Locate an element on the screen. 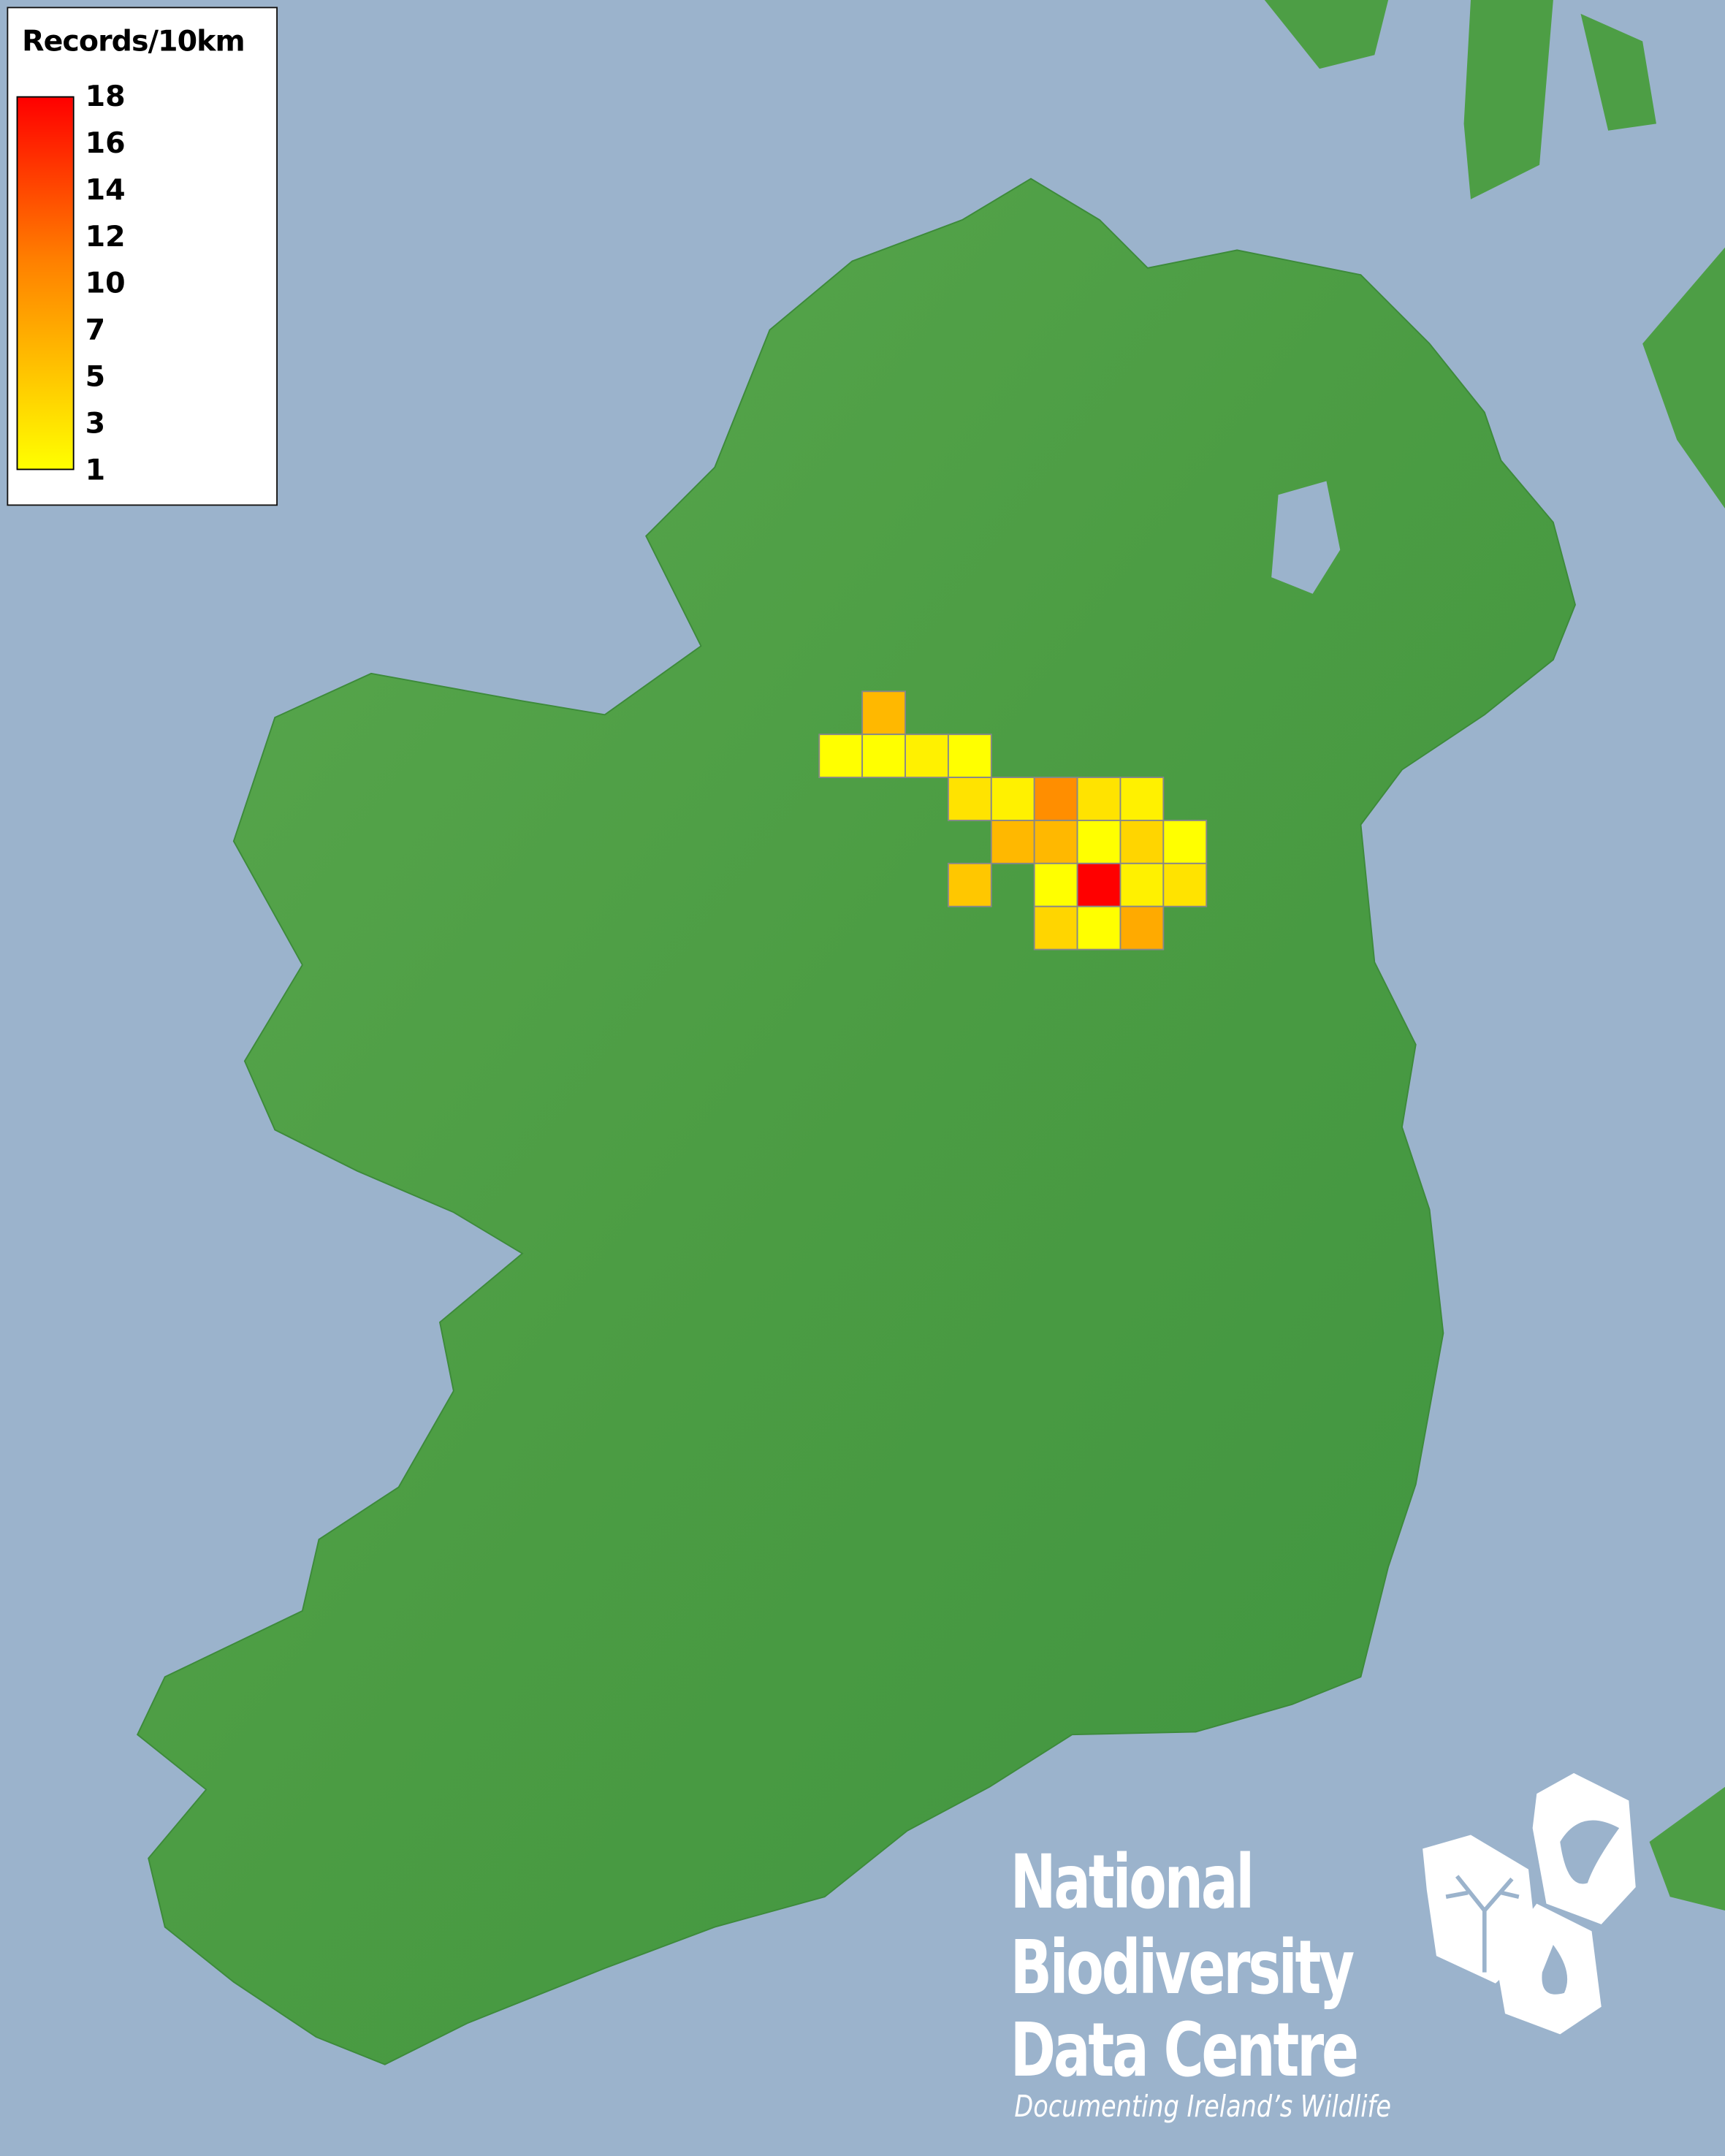  logo-hexagons is located at coordinates (1529, 1904).